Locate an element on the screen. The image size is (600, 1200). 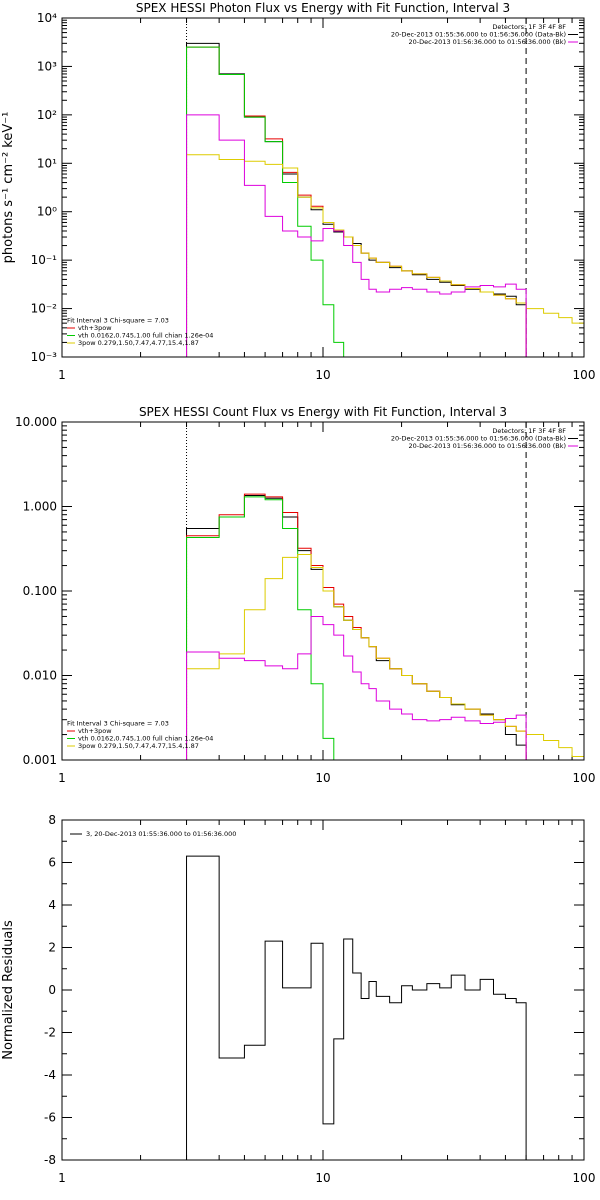
y-tick-label: 1.000 is located at coordinates (40, 507).